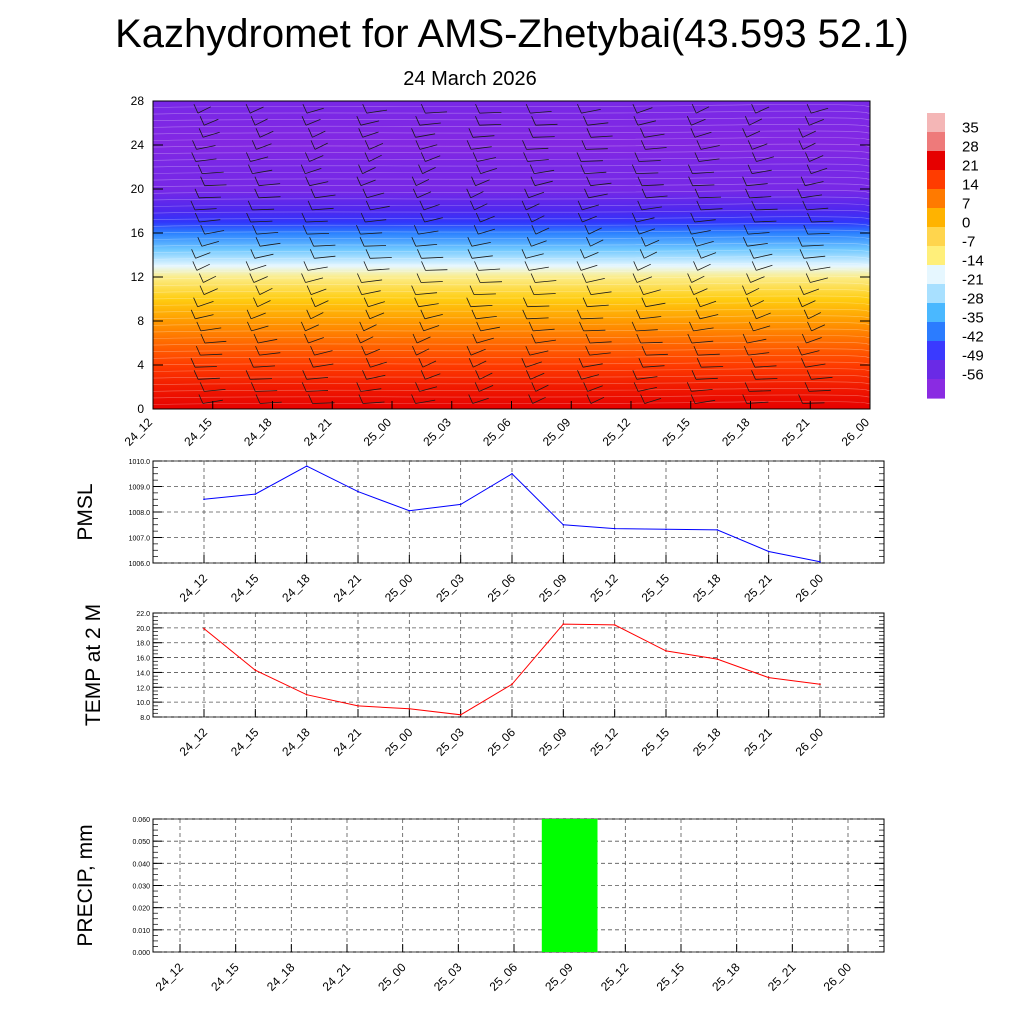 This screenshot has width=1024, height=1024. What do you see at coordinates (973, 318) in the screenshot?
I see `colorbar-label: -35` at bounding box center [973, 318].